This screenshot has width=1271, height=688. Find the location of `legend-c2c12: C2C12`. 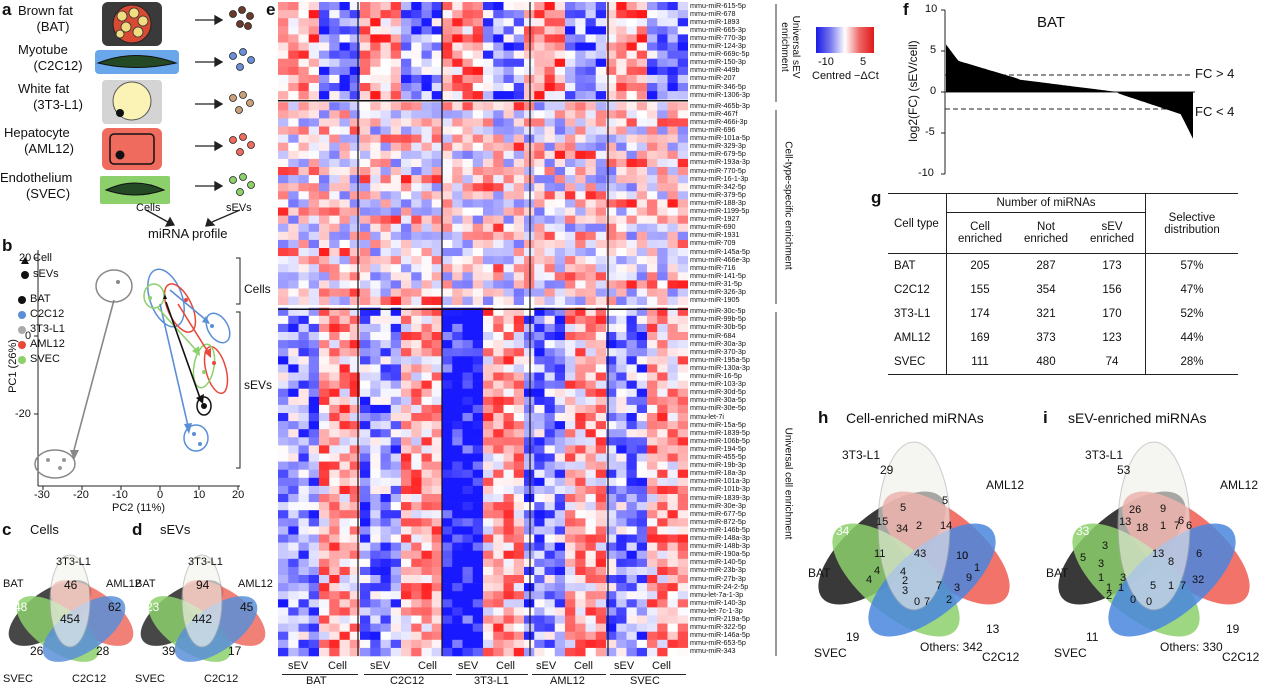

legend-c2c12: C2C12 is located at coordinates (47, 314).